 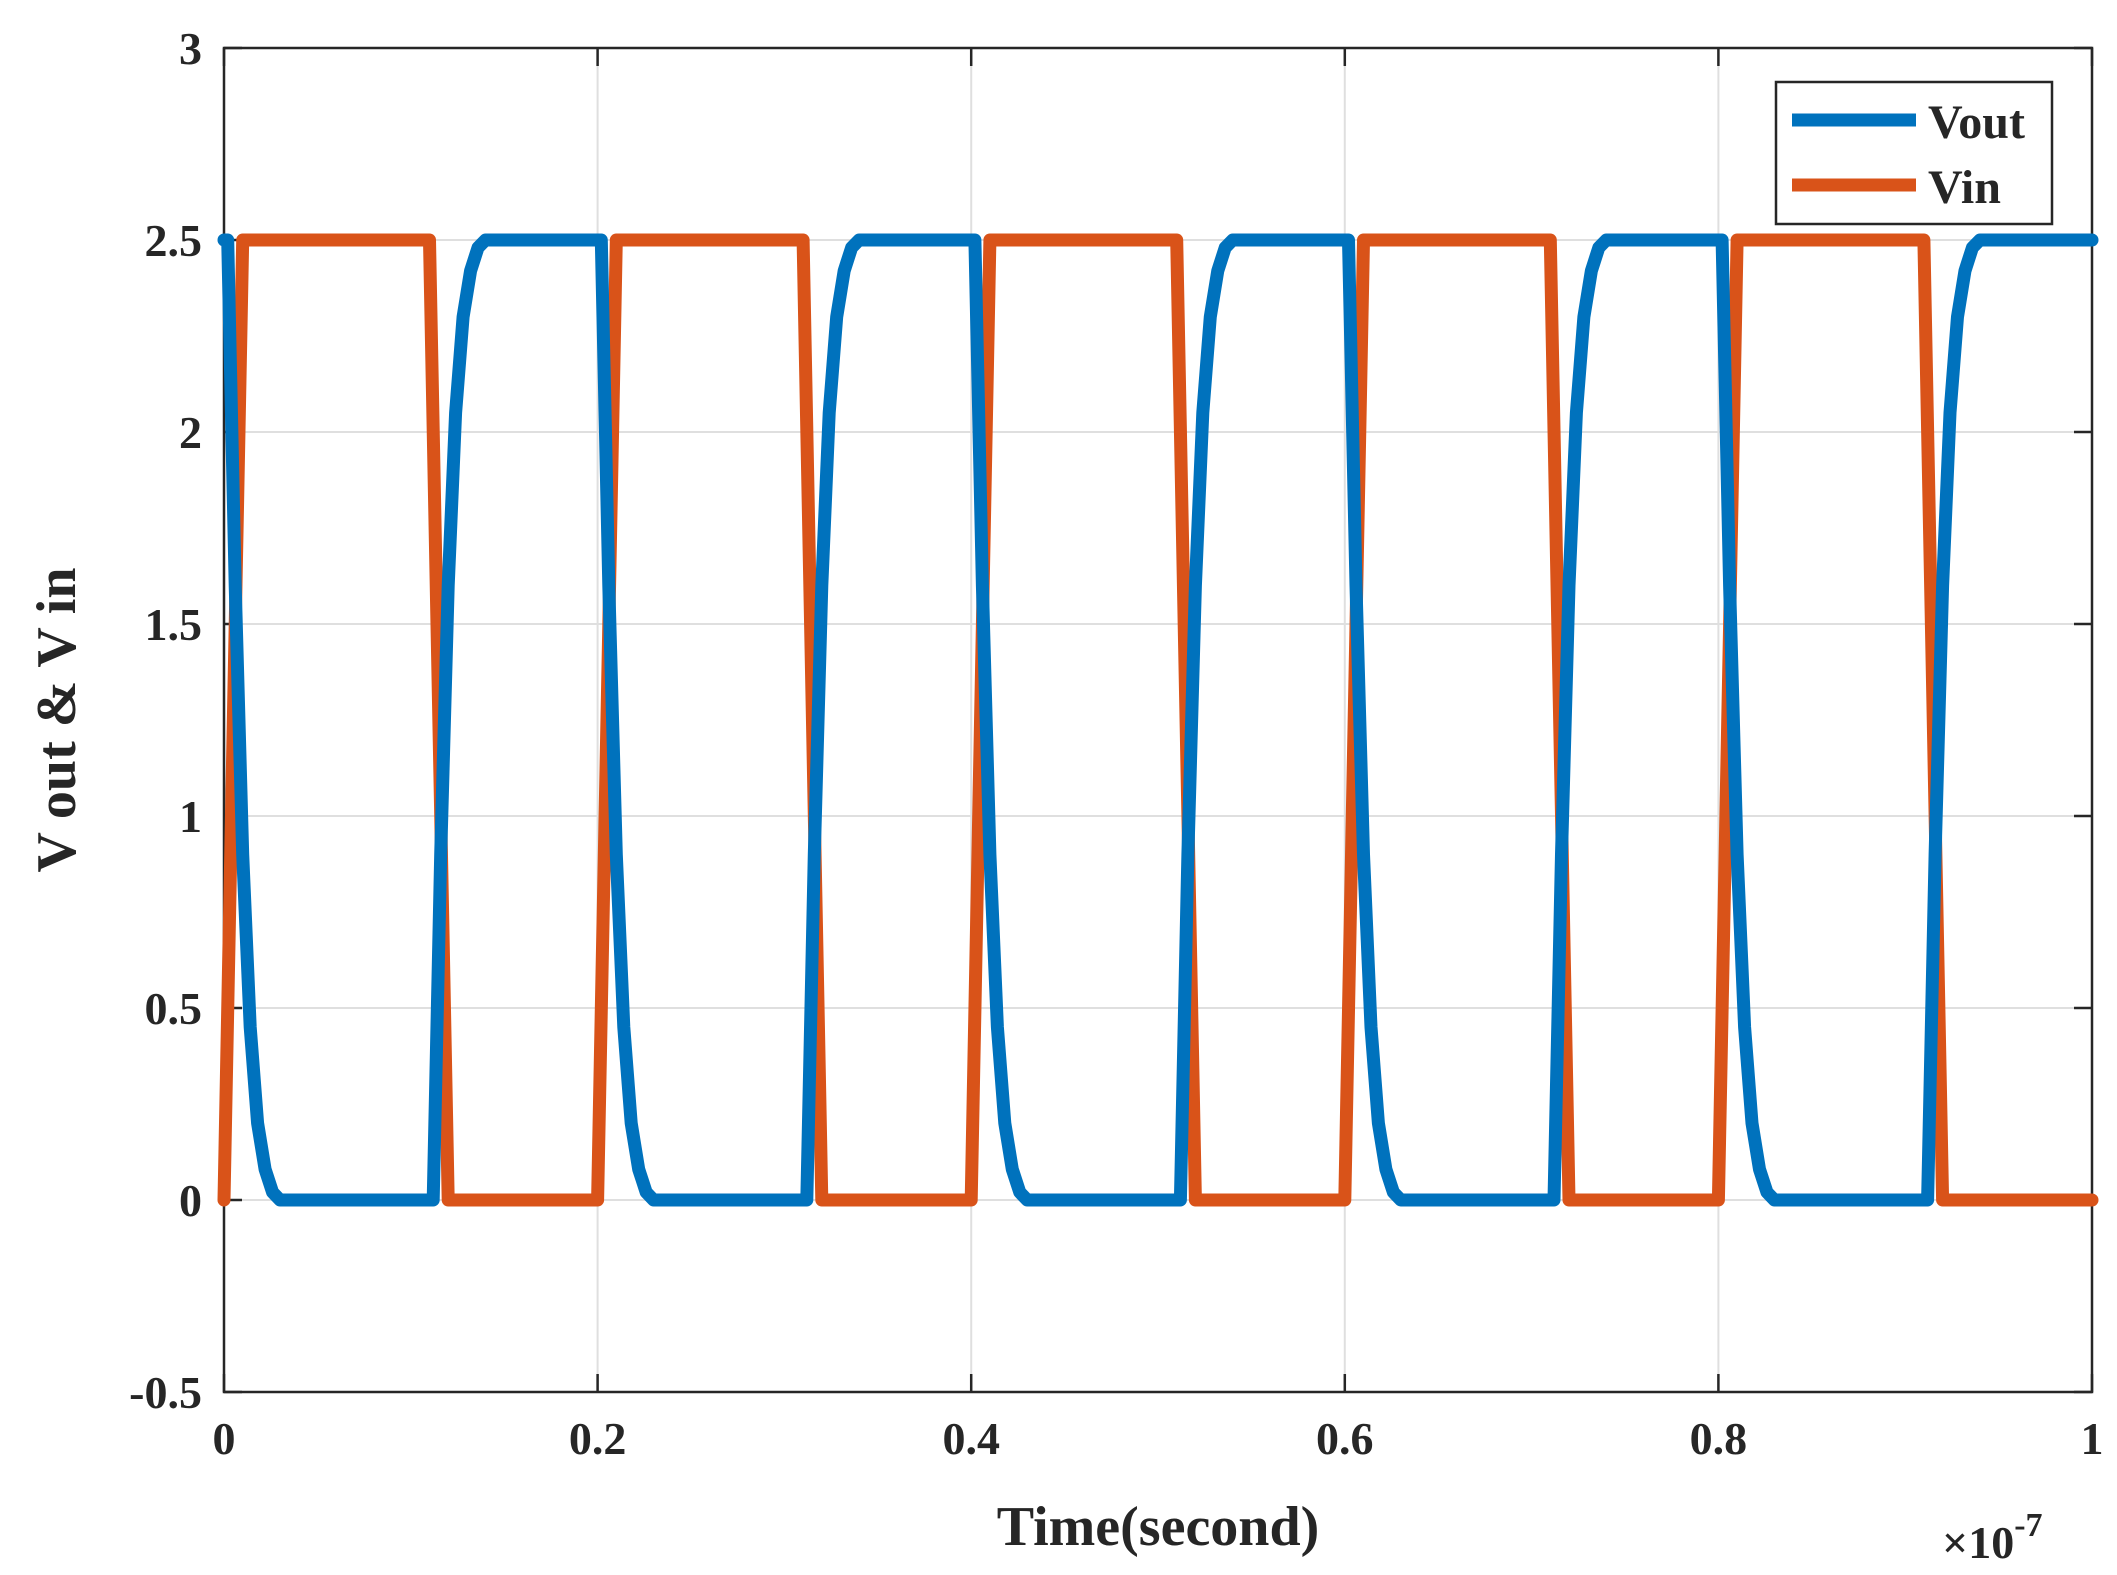 What do you see at coordinates (1976, 122) in the screenshot?
I see `legend-label-vout: Vout` at bounding box center [1976, 122].